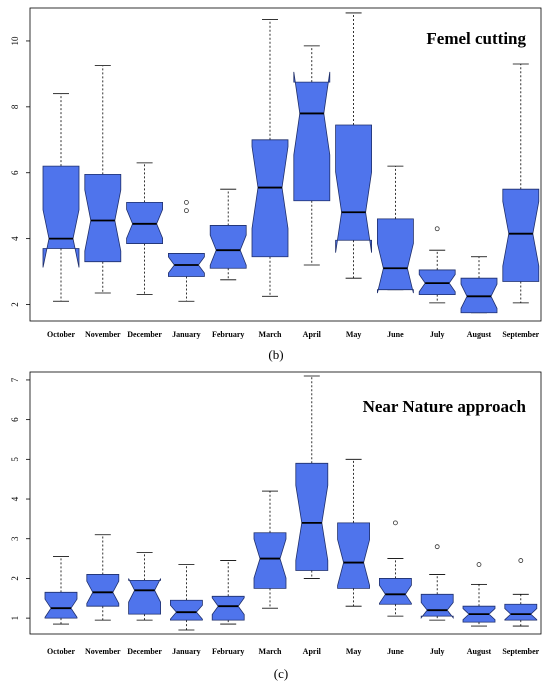 The width and height of the screenshot is (550, 689). Describe the element at coordinates (275, 354) in the screenshot. I see `panel-caption: (b)` at that location.